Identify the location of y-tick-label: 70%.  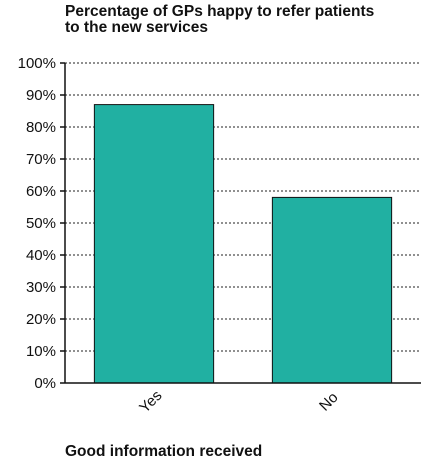
(41, 159).